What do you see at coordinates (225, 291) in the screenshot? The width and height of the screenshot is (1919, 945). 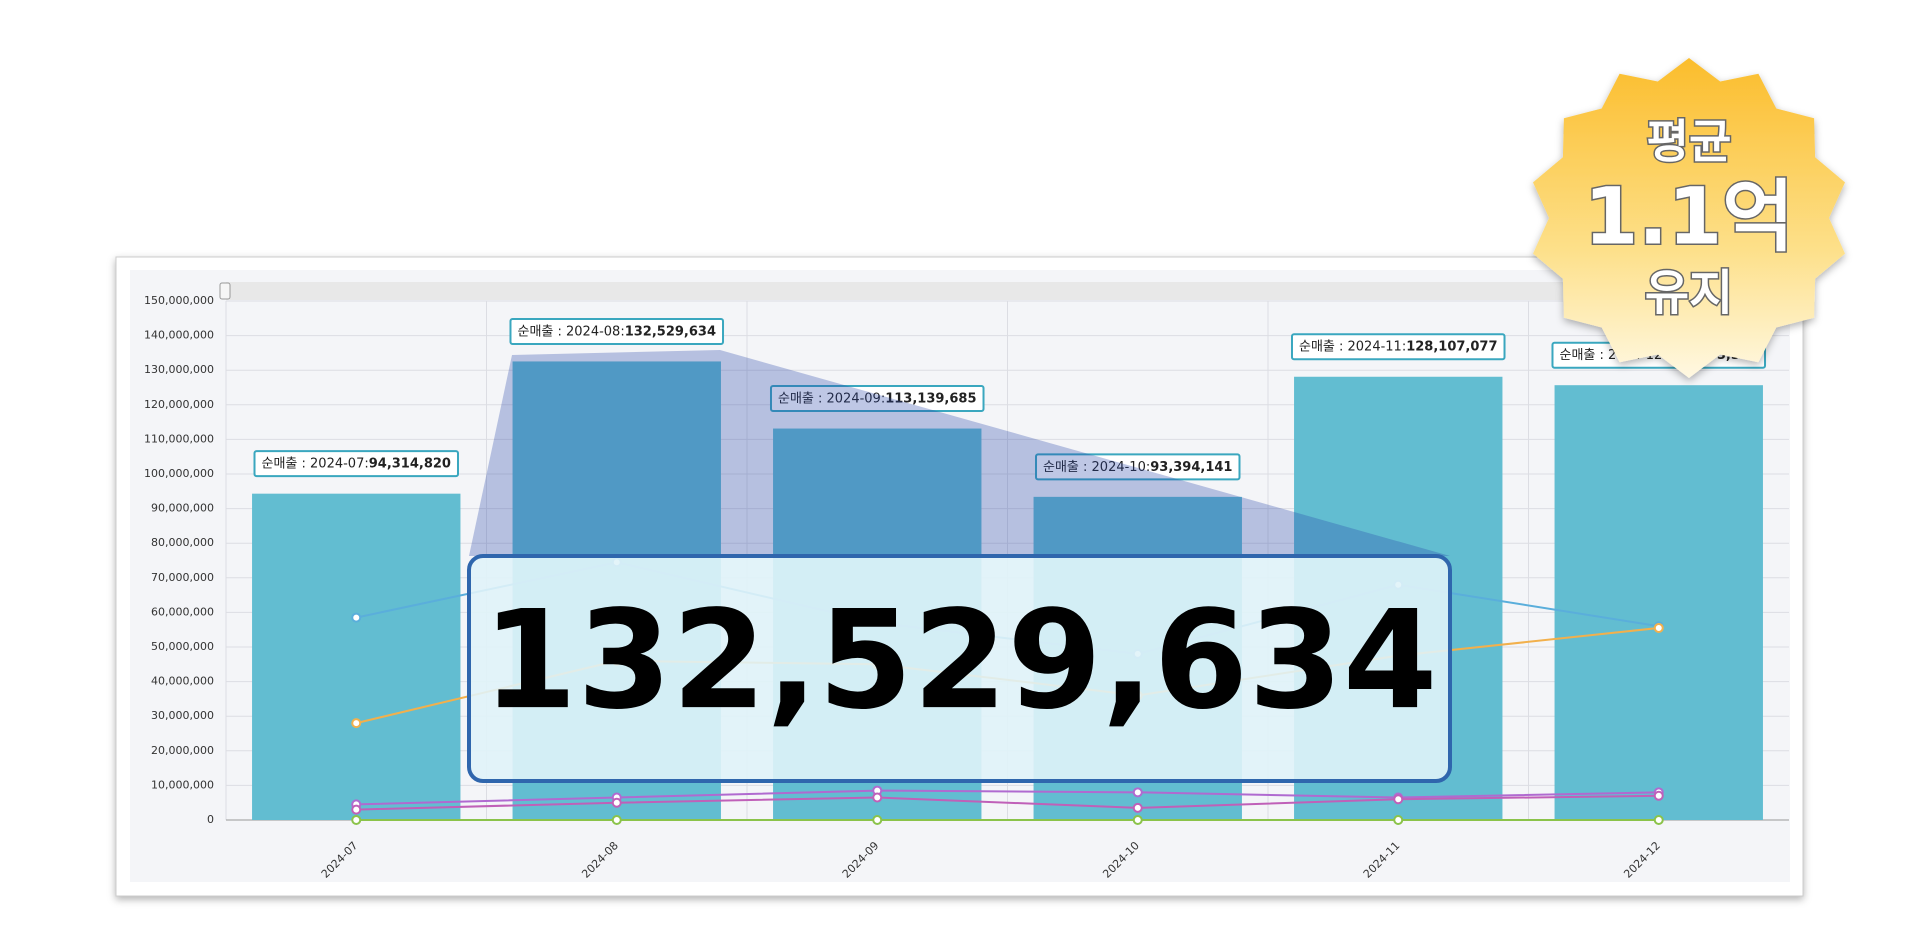 I see `scroll-handle` at bounding box center [225, 291].